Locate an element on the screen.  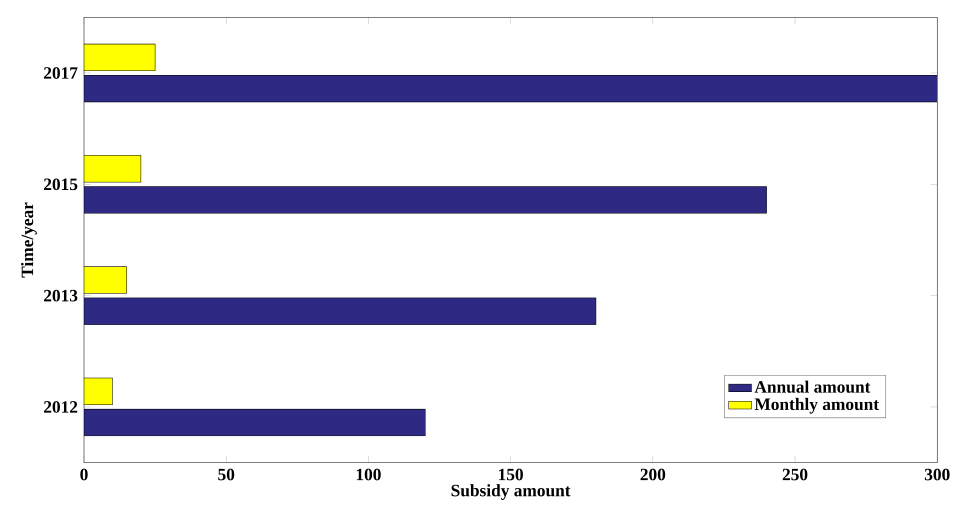
x-tick-label: 50 is located at coordinates (226, 474).